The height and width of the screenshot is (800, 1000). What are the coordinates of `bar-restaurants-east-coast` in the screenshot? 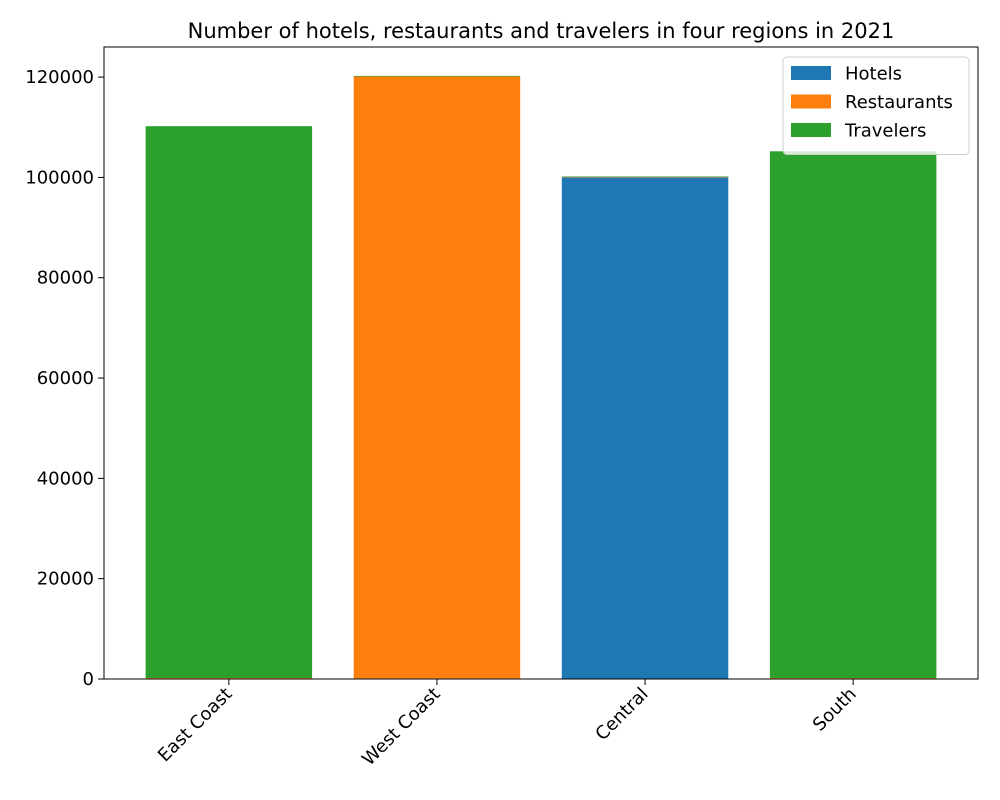 It's located at (229, 678).